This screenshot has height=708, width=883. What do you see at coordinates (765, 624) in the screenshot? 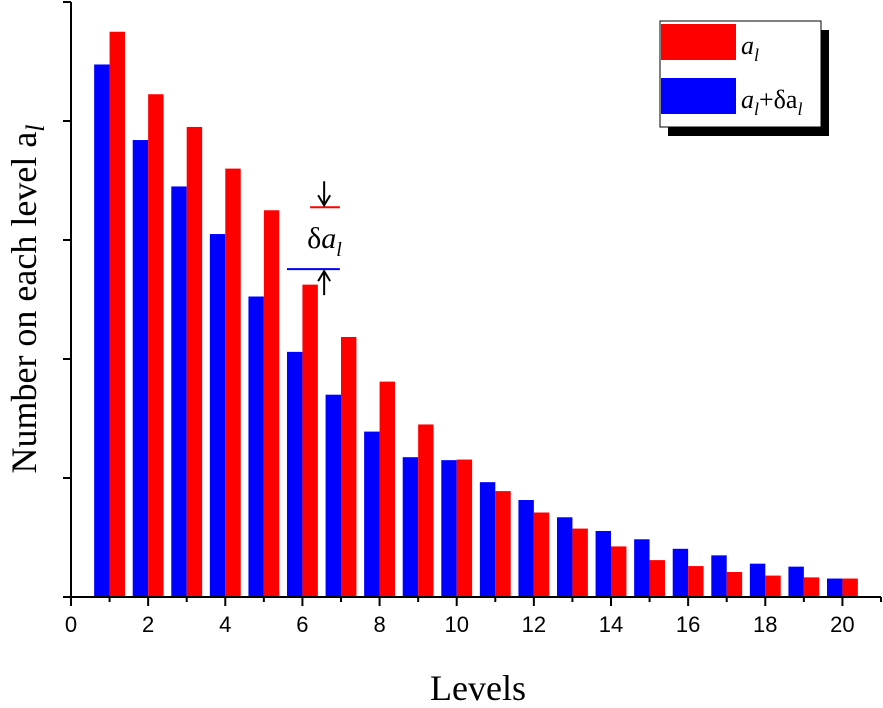
I see `x-tick-label: 18` at bounding box center [765, 624].